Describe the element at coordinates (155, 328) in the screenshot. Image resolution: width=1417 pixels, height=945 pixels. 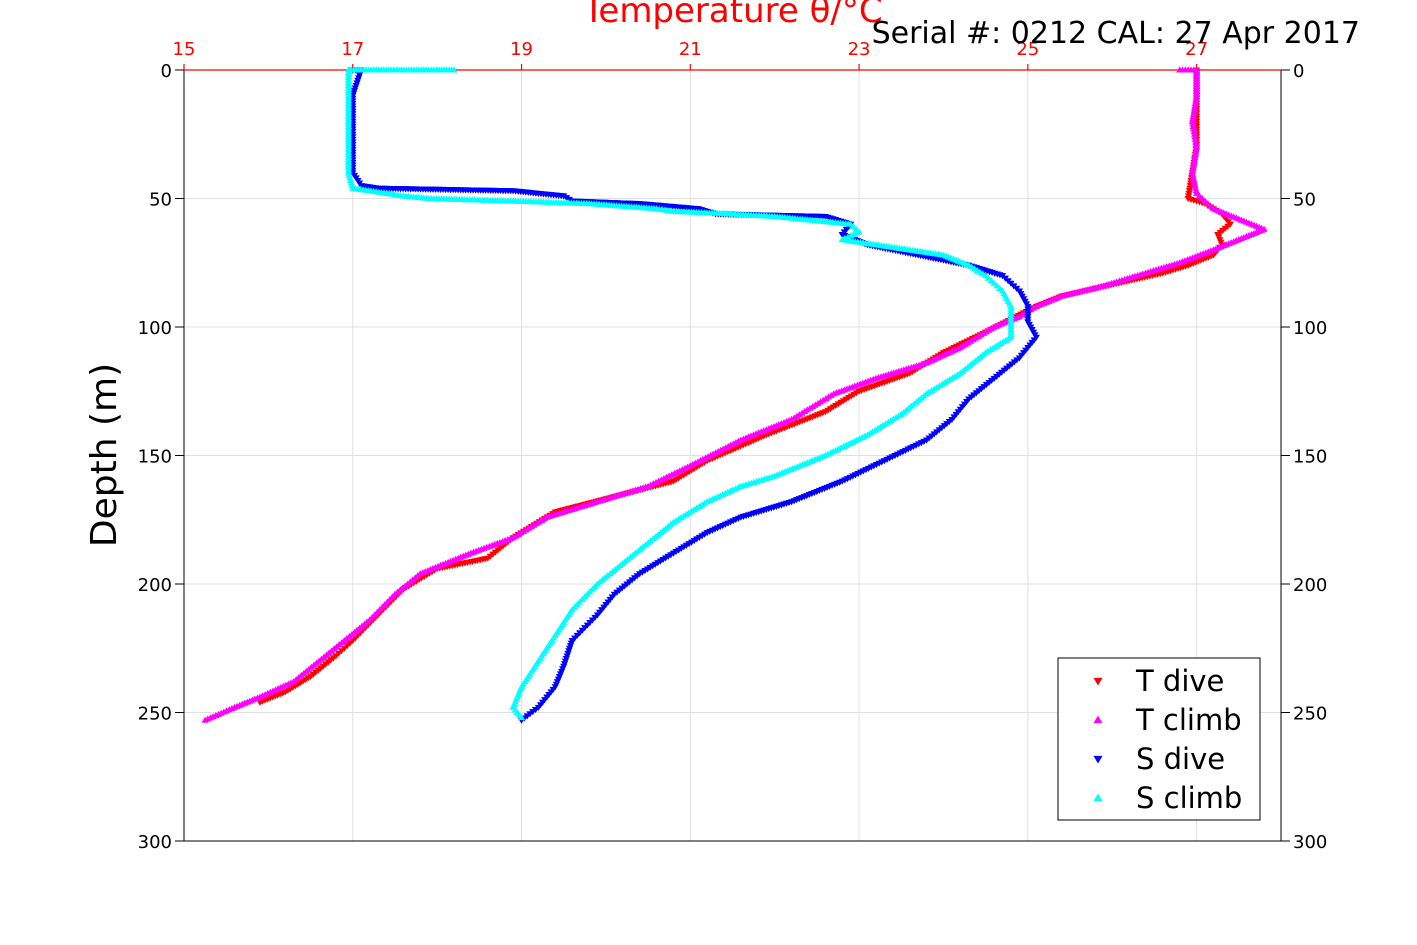
I see `y-tick-label-left: 100` at that location.